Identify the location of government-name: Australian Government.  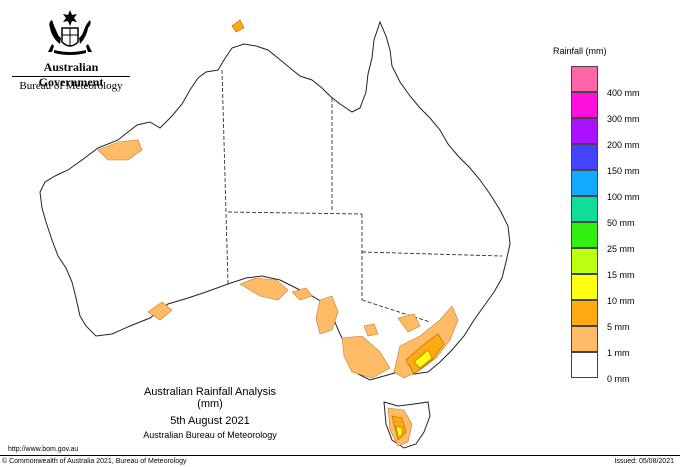
(71, 74).